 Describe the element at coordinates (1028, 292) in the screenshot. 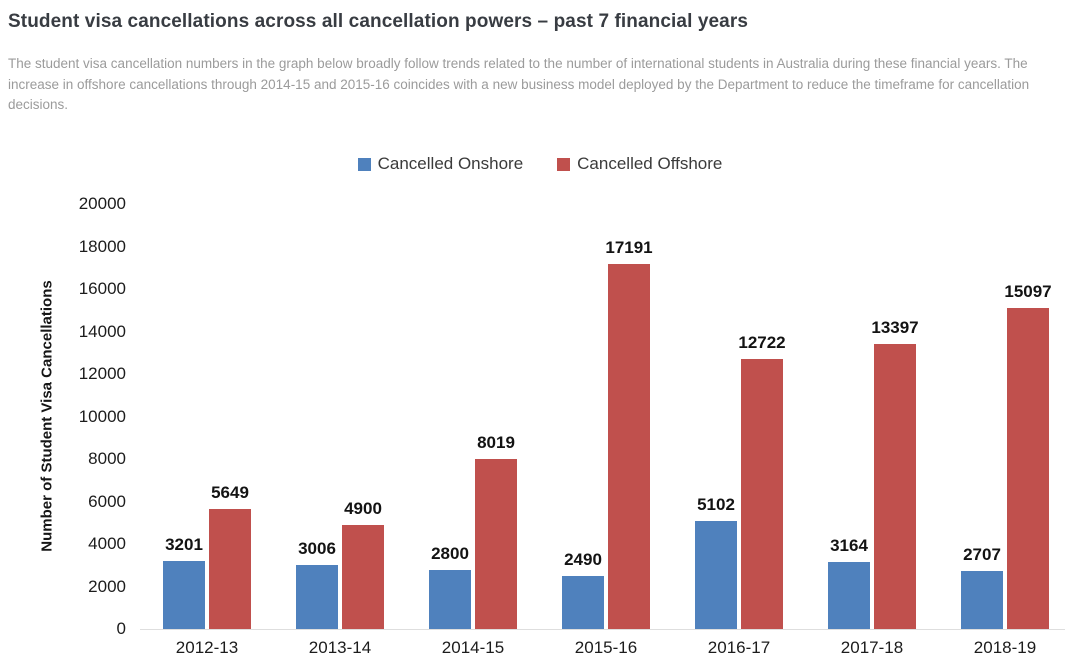

I see `bar-value-label: 15097` at that location.